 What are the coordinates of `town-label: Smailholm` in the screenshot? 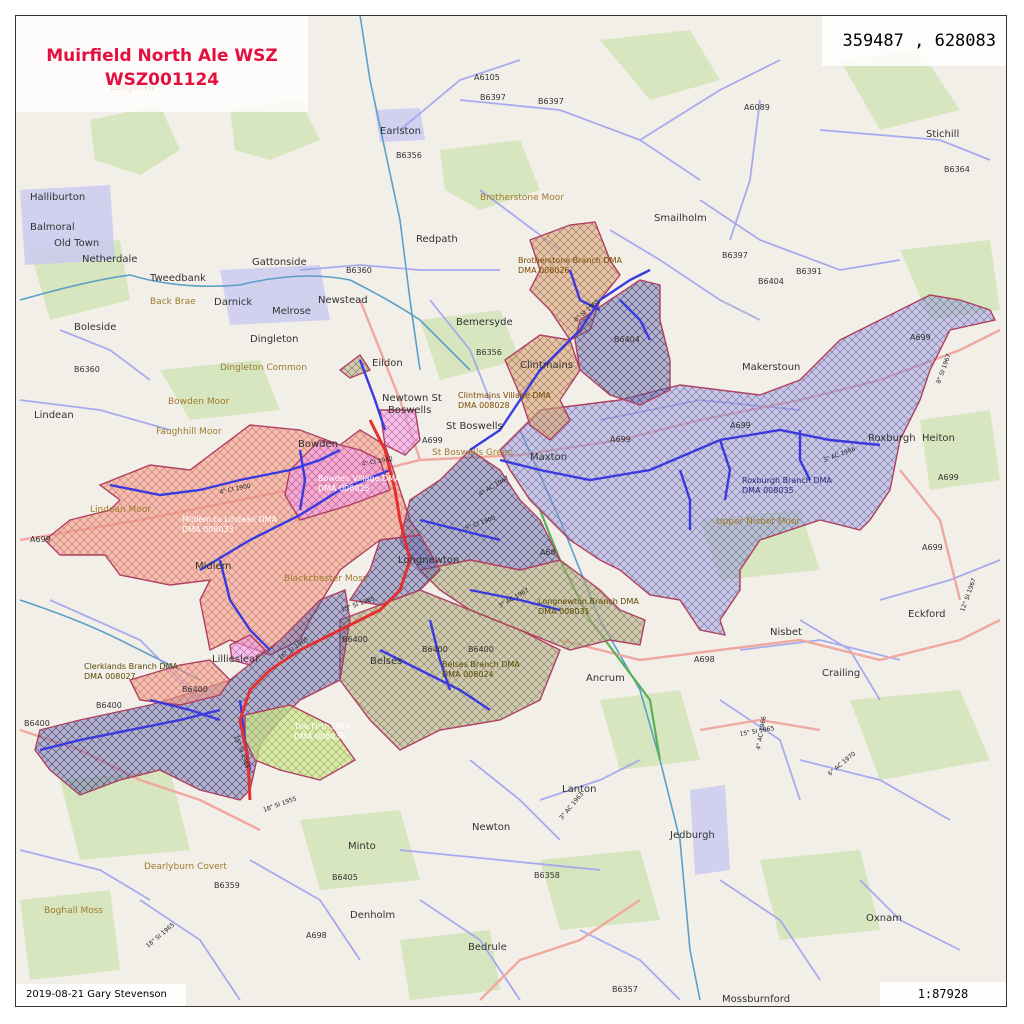 It's located at (680, 218).